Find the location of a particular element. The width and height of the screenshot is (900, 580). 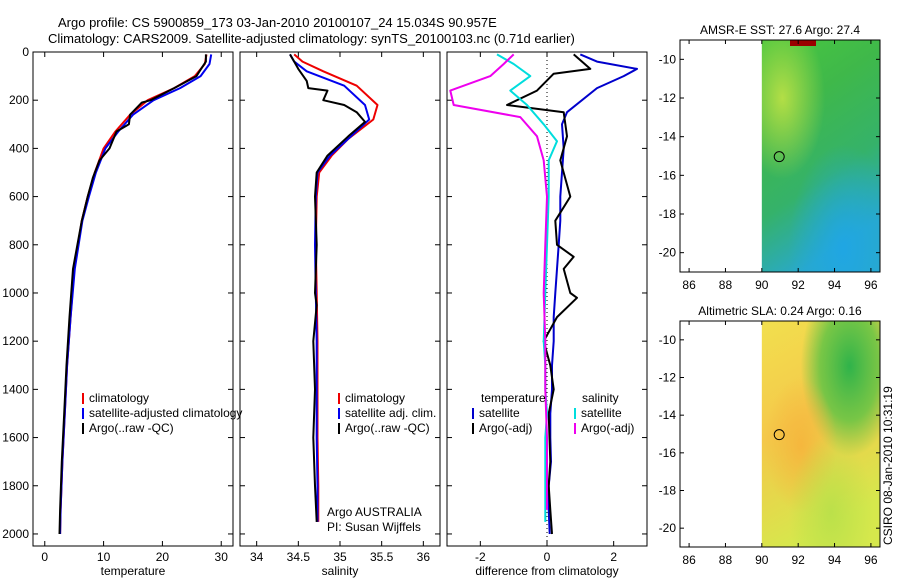

difference-xtick-label: 0 is located at coordinates (547, 557).